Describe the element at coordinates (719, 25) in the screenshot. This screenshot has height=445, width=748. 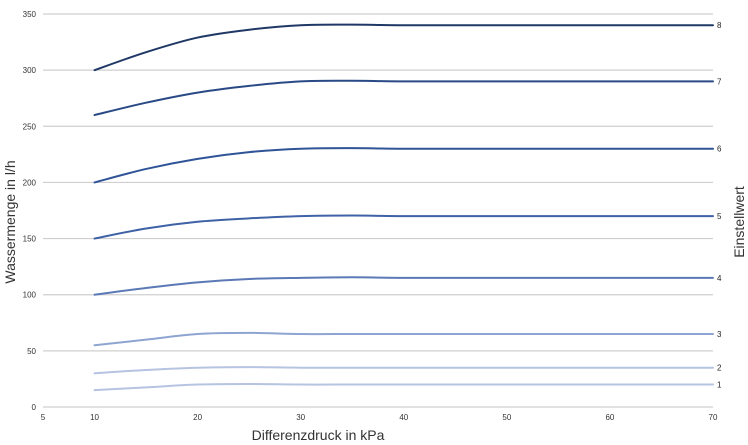
I see `series-label-8: 8` at that location.